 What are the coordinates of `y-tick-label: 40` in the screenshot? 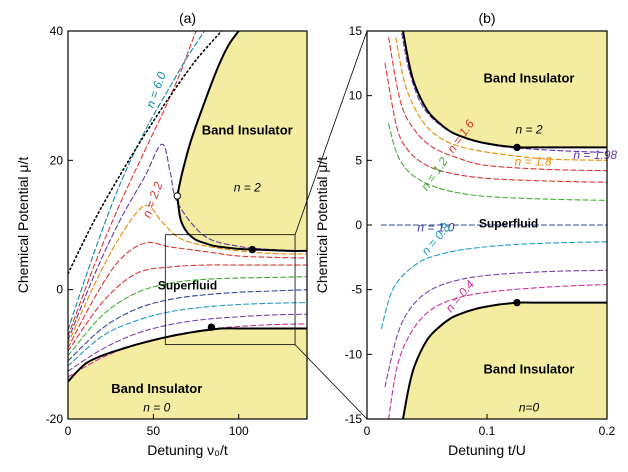 It's located at (57, 31).